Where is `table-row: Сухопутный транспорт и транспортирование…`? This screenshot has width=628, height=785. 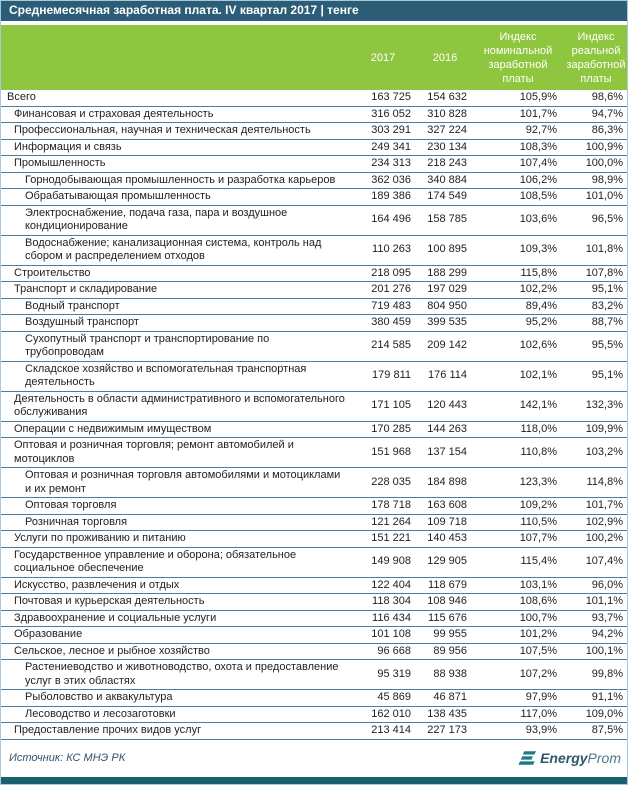 table-row: Сухопутный транспорт и транспортирование… is located at coordinates (314, 346).